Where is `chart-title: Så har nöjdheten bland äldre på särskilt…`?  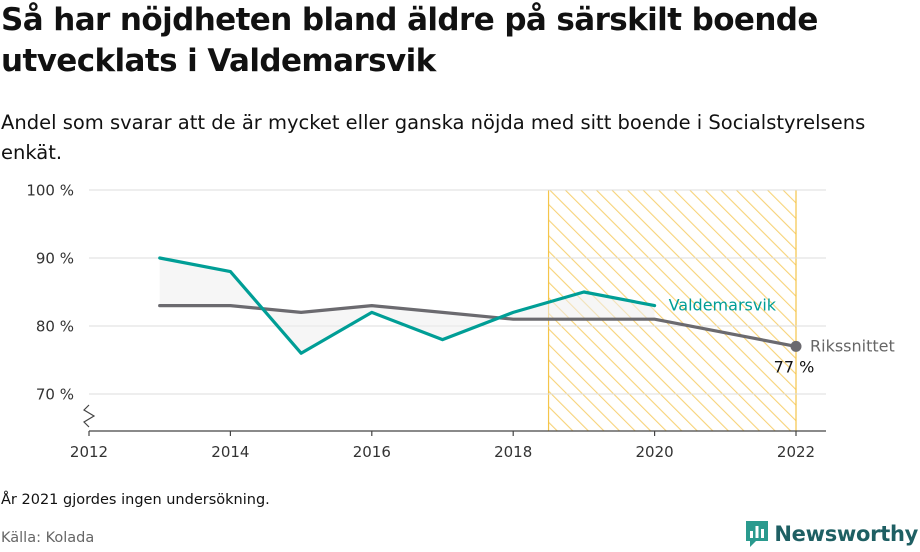 chart-title: Så har nöjdheten bland äldre på särskilt… is located at coordinates (409, 40).